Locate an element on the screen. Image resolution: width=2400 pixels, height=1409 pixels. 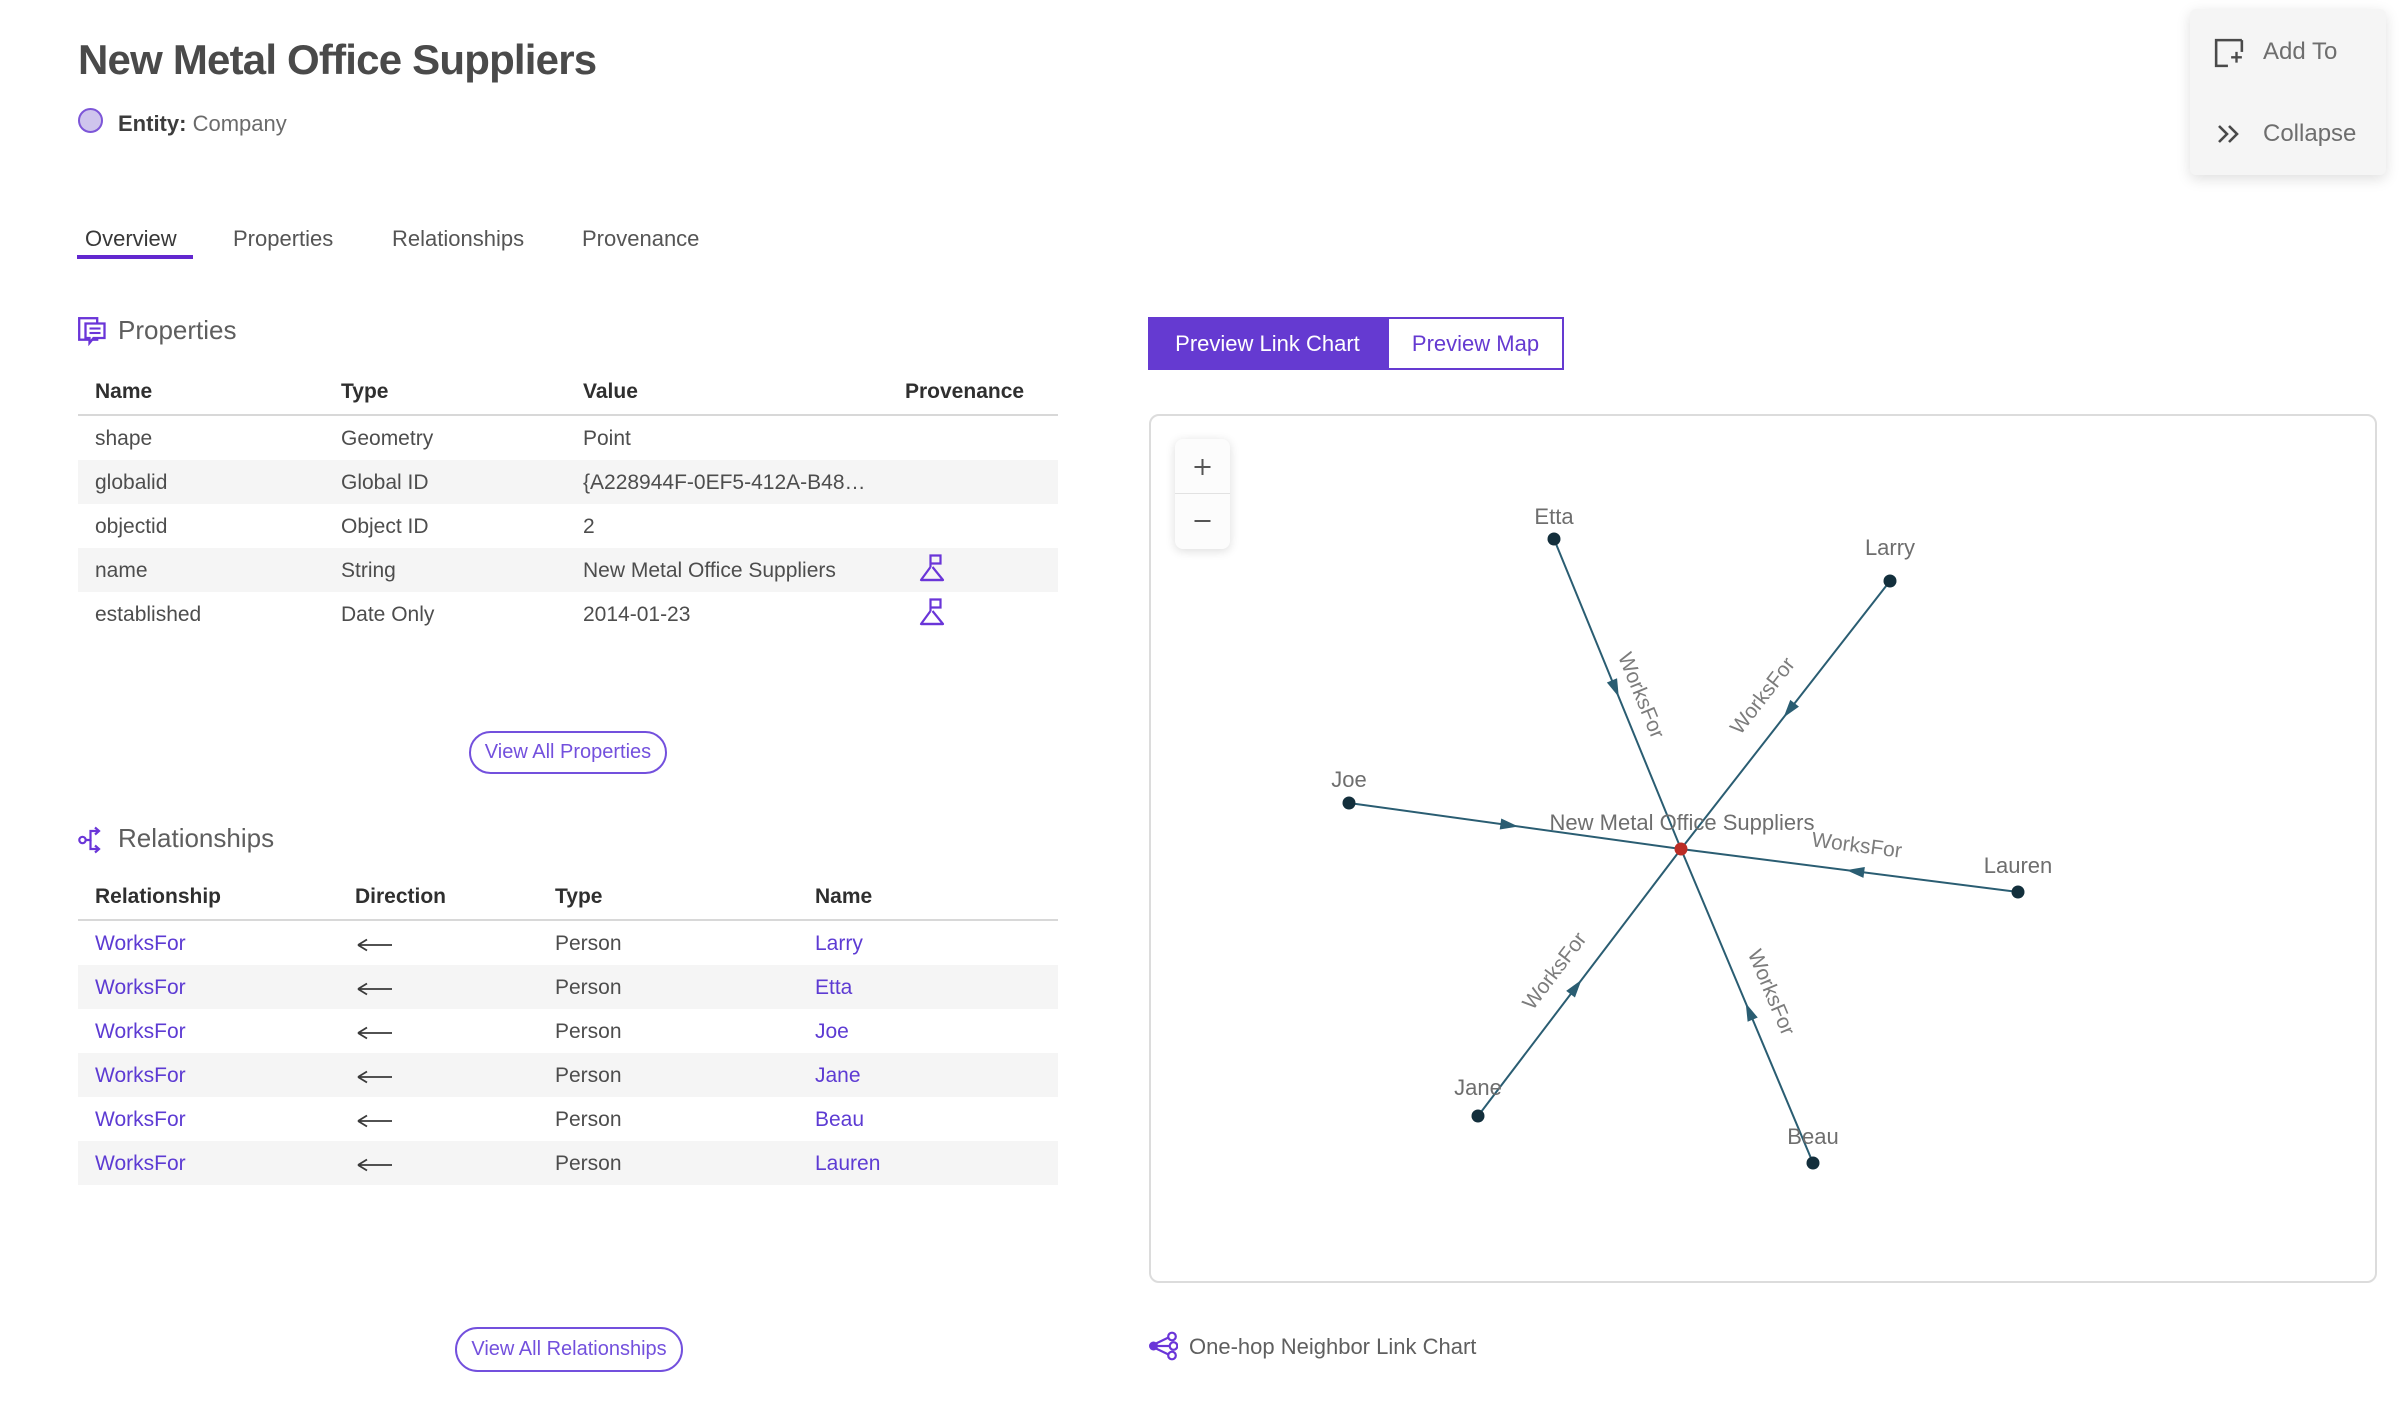
svg-text: Beau is located at coordinates (1812, 1136).